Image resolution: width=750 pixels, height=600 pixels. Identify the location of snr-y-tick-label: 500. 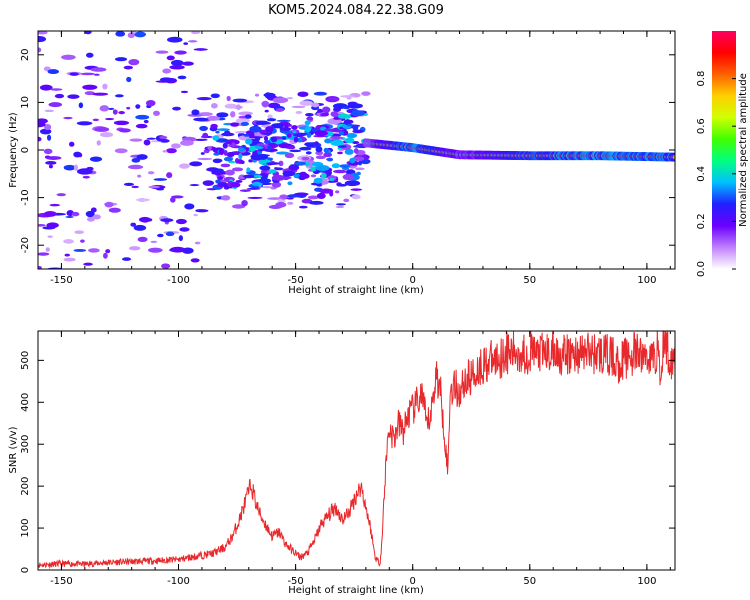
(25, 360).